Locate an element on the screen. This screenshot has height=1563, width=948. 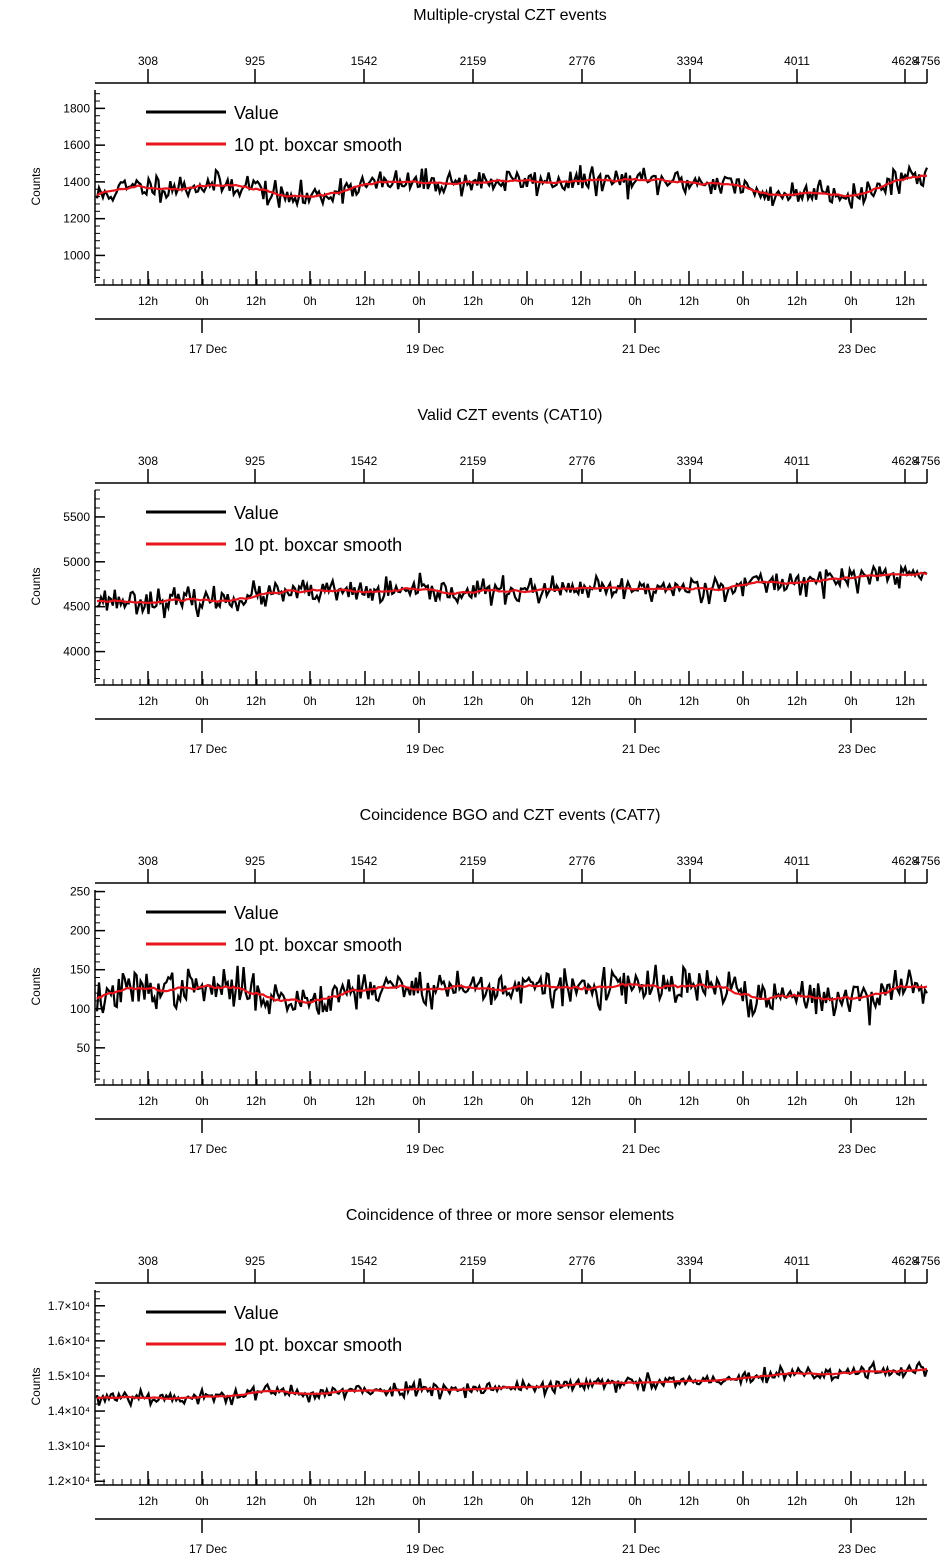
y-axis-tick-label: 1.5×10⁴ is located at coordinates (69, 1376).